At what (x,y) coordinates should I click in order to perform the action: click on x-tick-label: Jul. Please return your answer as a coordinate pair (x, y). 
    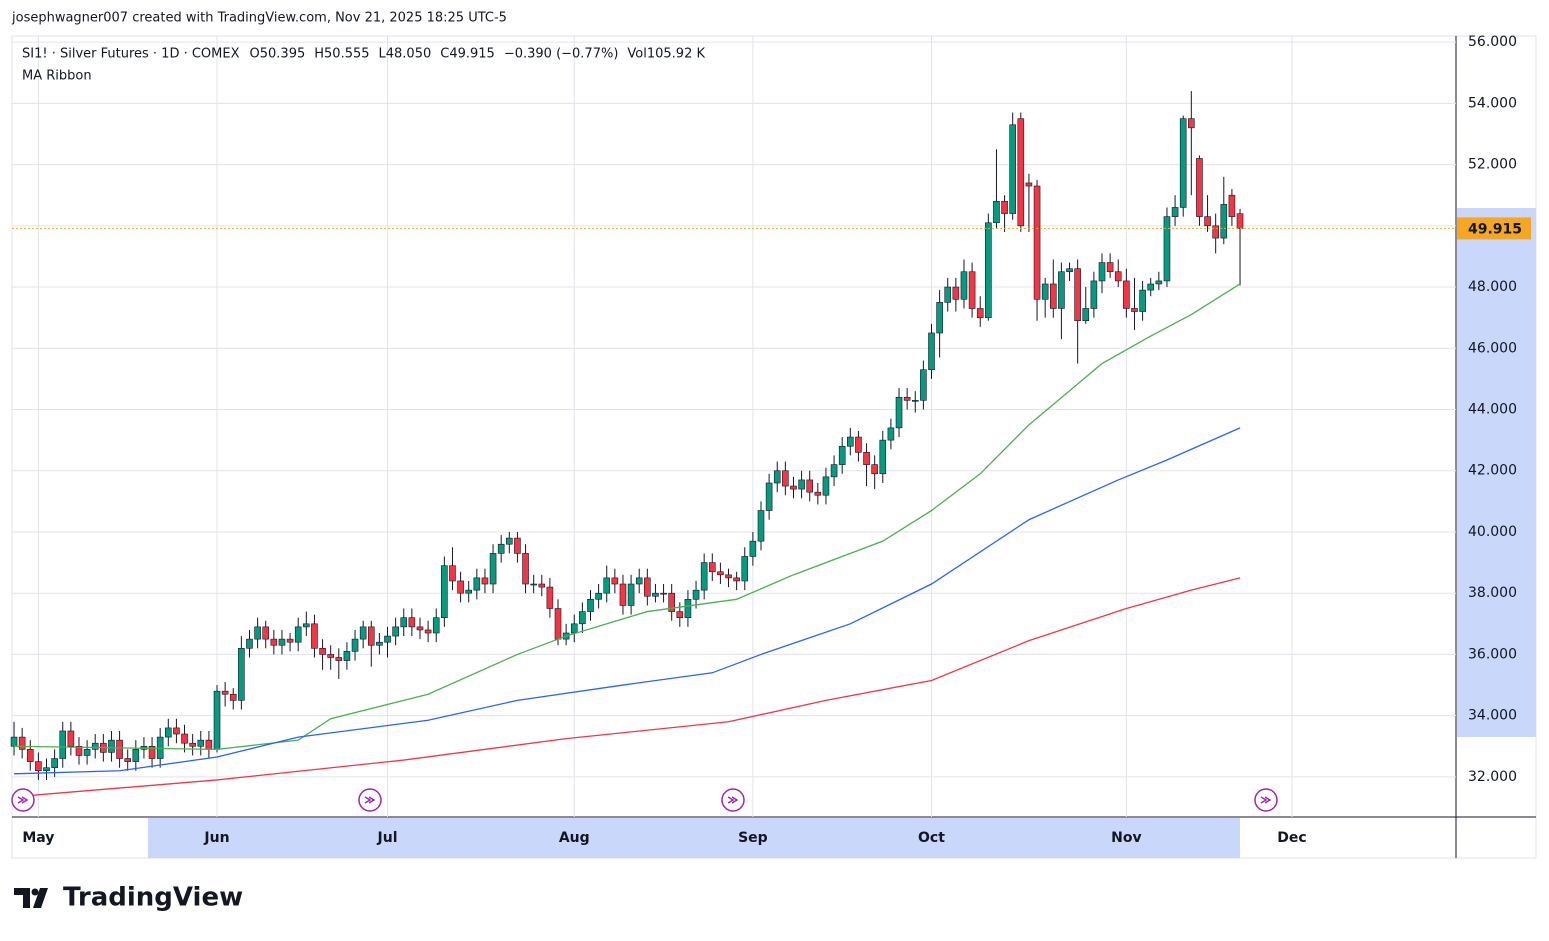
    Looking at the image, I should click on (387, 838).